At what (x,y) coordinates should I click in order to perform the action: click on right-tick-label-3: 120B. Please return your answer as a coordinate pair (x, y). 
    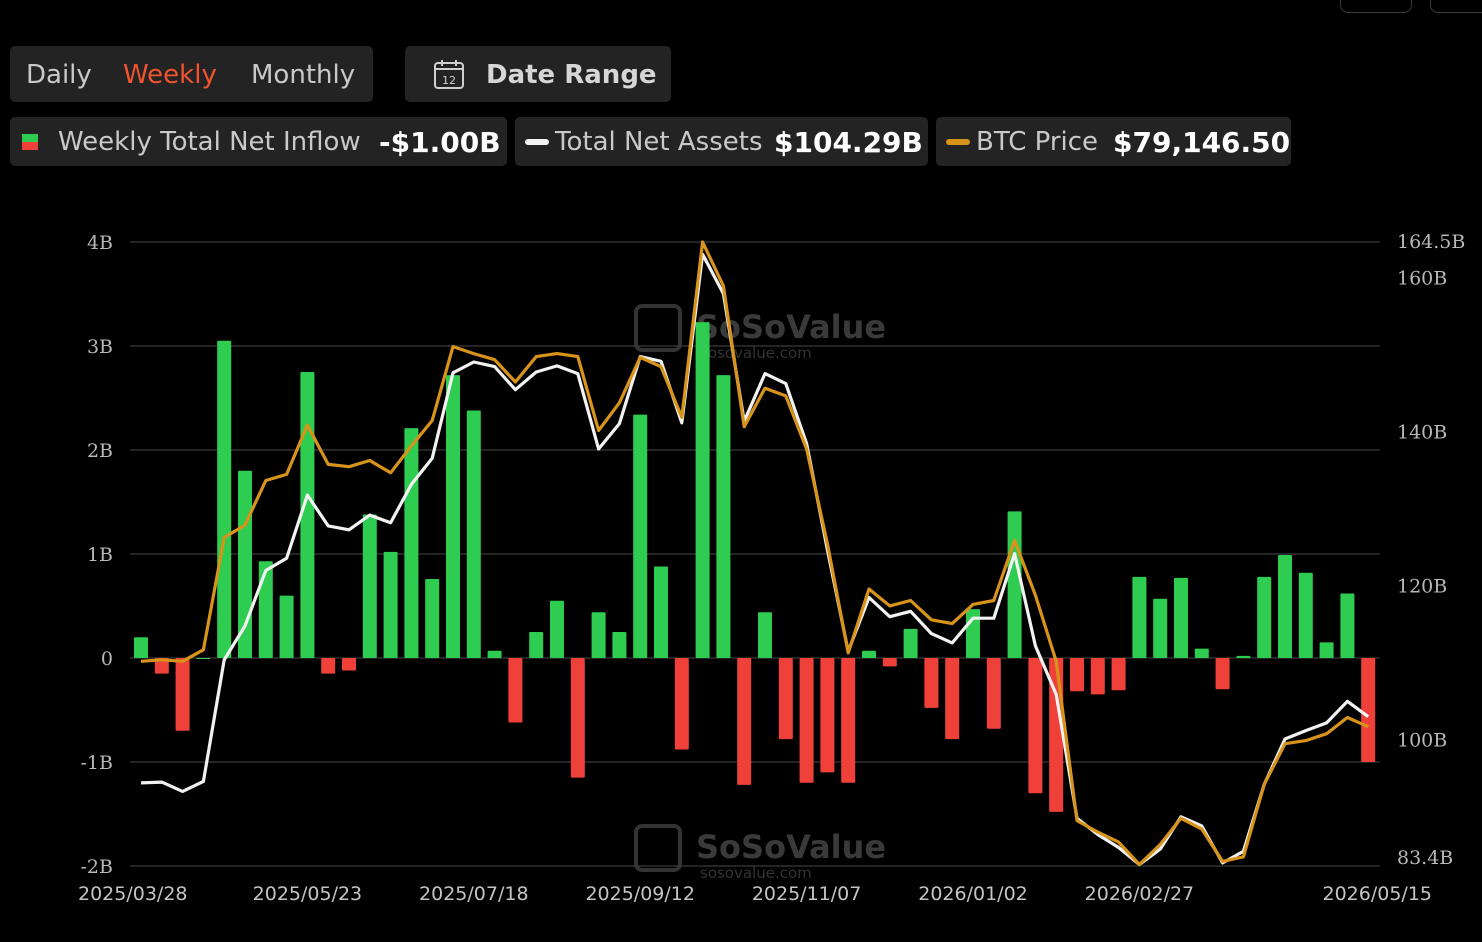
    Looking at the image, I should click on (1422, 586).